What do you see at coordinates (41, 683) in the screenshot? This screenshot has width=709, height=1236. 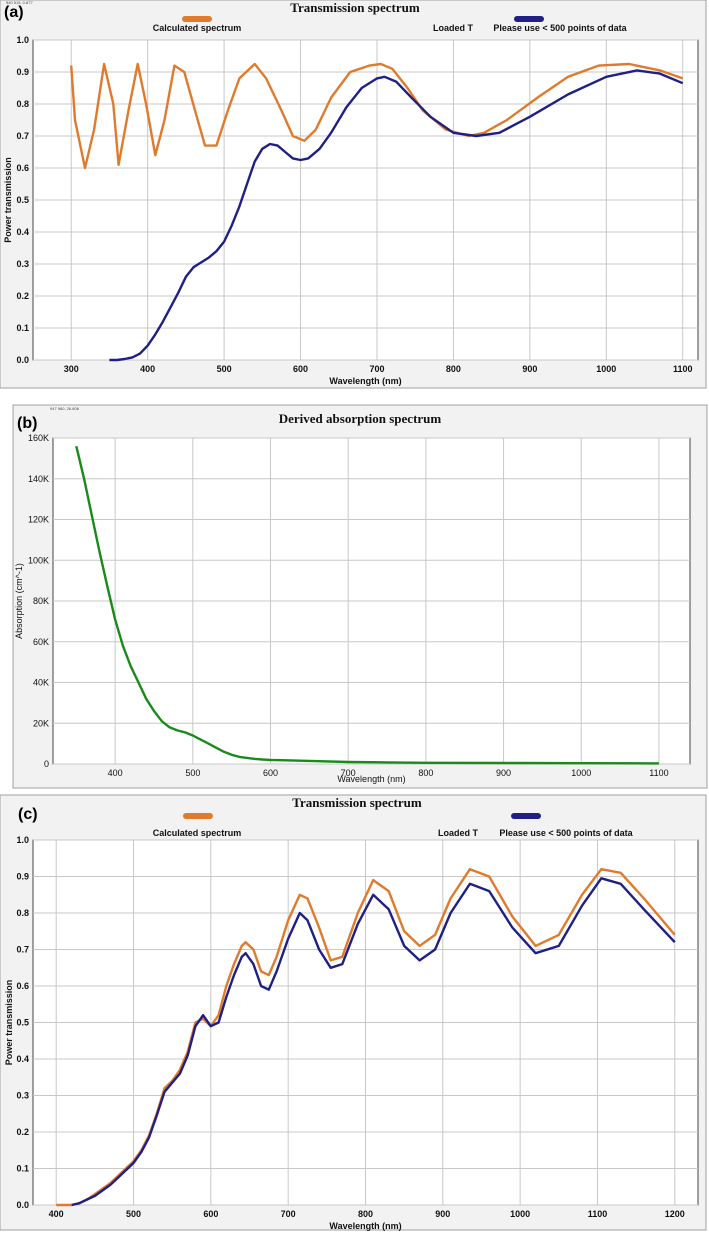 I see `y-tick-label: 40K` at bounding box center [41, 683].